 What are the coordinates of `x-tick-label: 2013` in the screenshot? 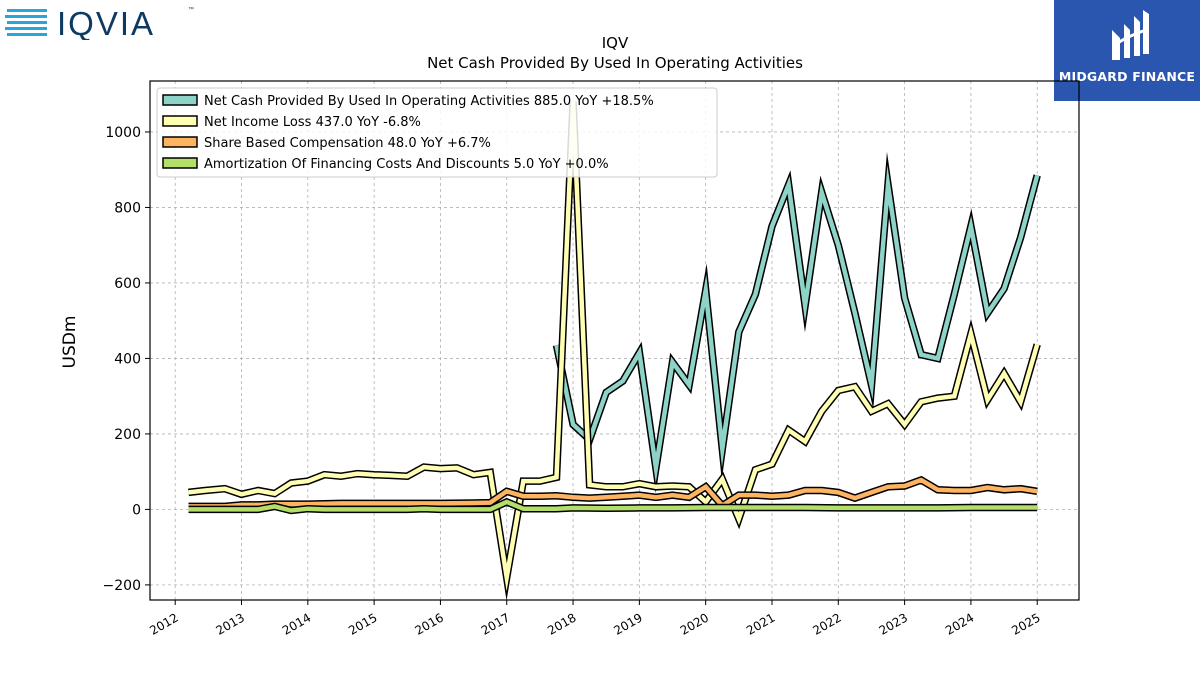 It's located at (230, 623).